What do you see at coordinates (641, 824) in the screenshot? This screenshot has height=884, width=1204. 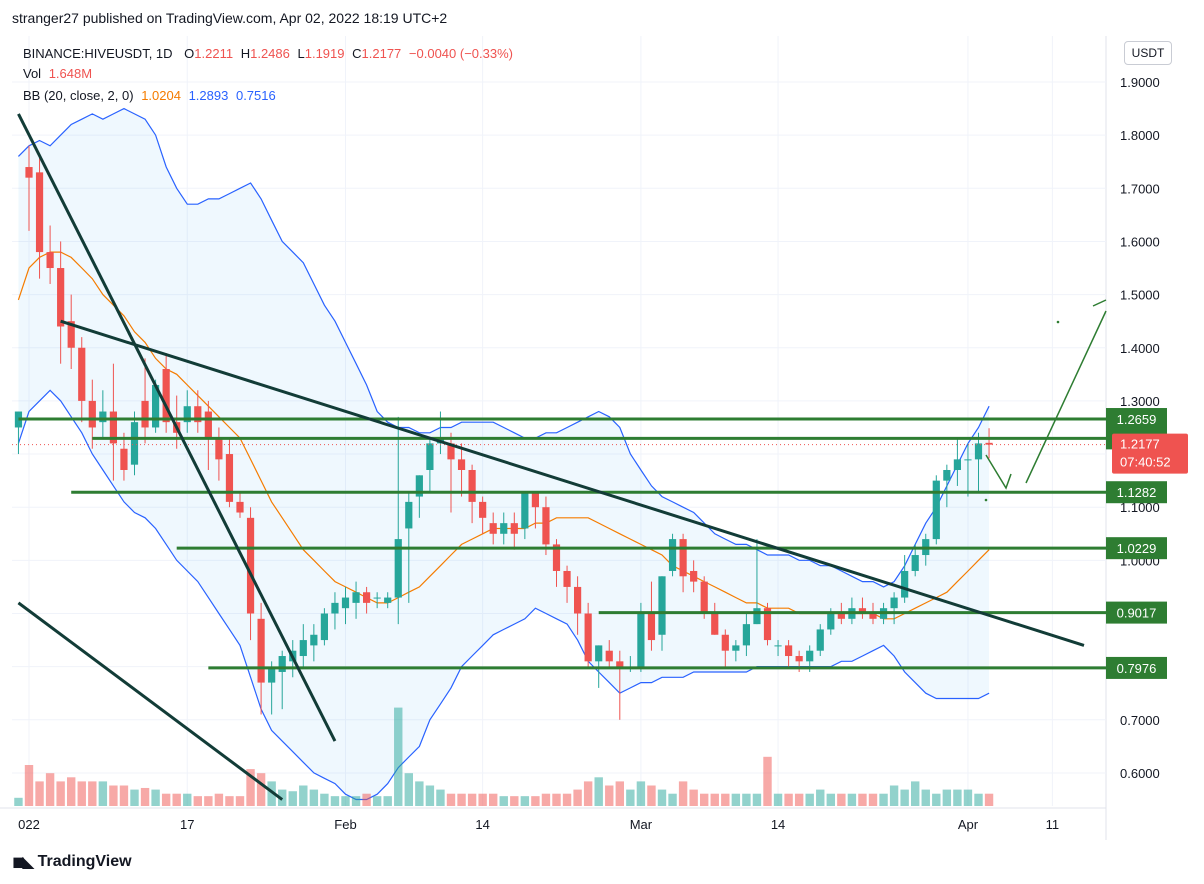 I see `x-tick-label: Mar` at bounding box center [641, 824].